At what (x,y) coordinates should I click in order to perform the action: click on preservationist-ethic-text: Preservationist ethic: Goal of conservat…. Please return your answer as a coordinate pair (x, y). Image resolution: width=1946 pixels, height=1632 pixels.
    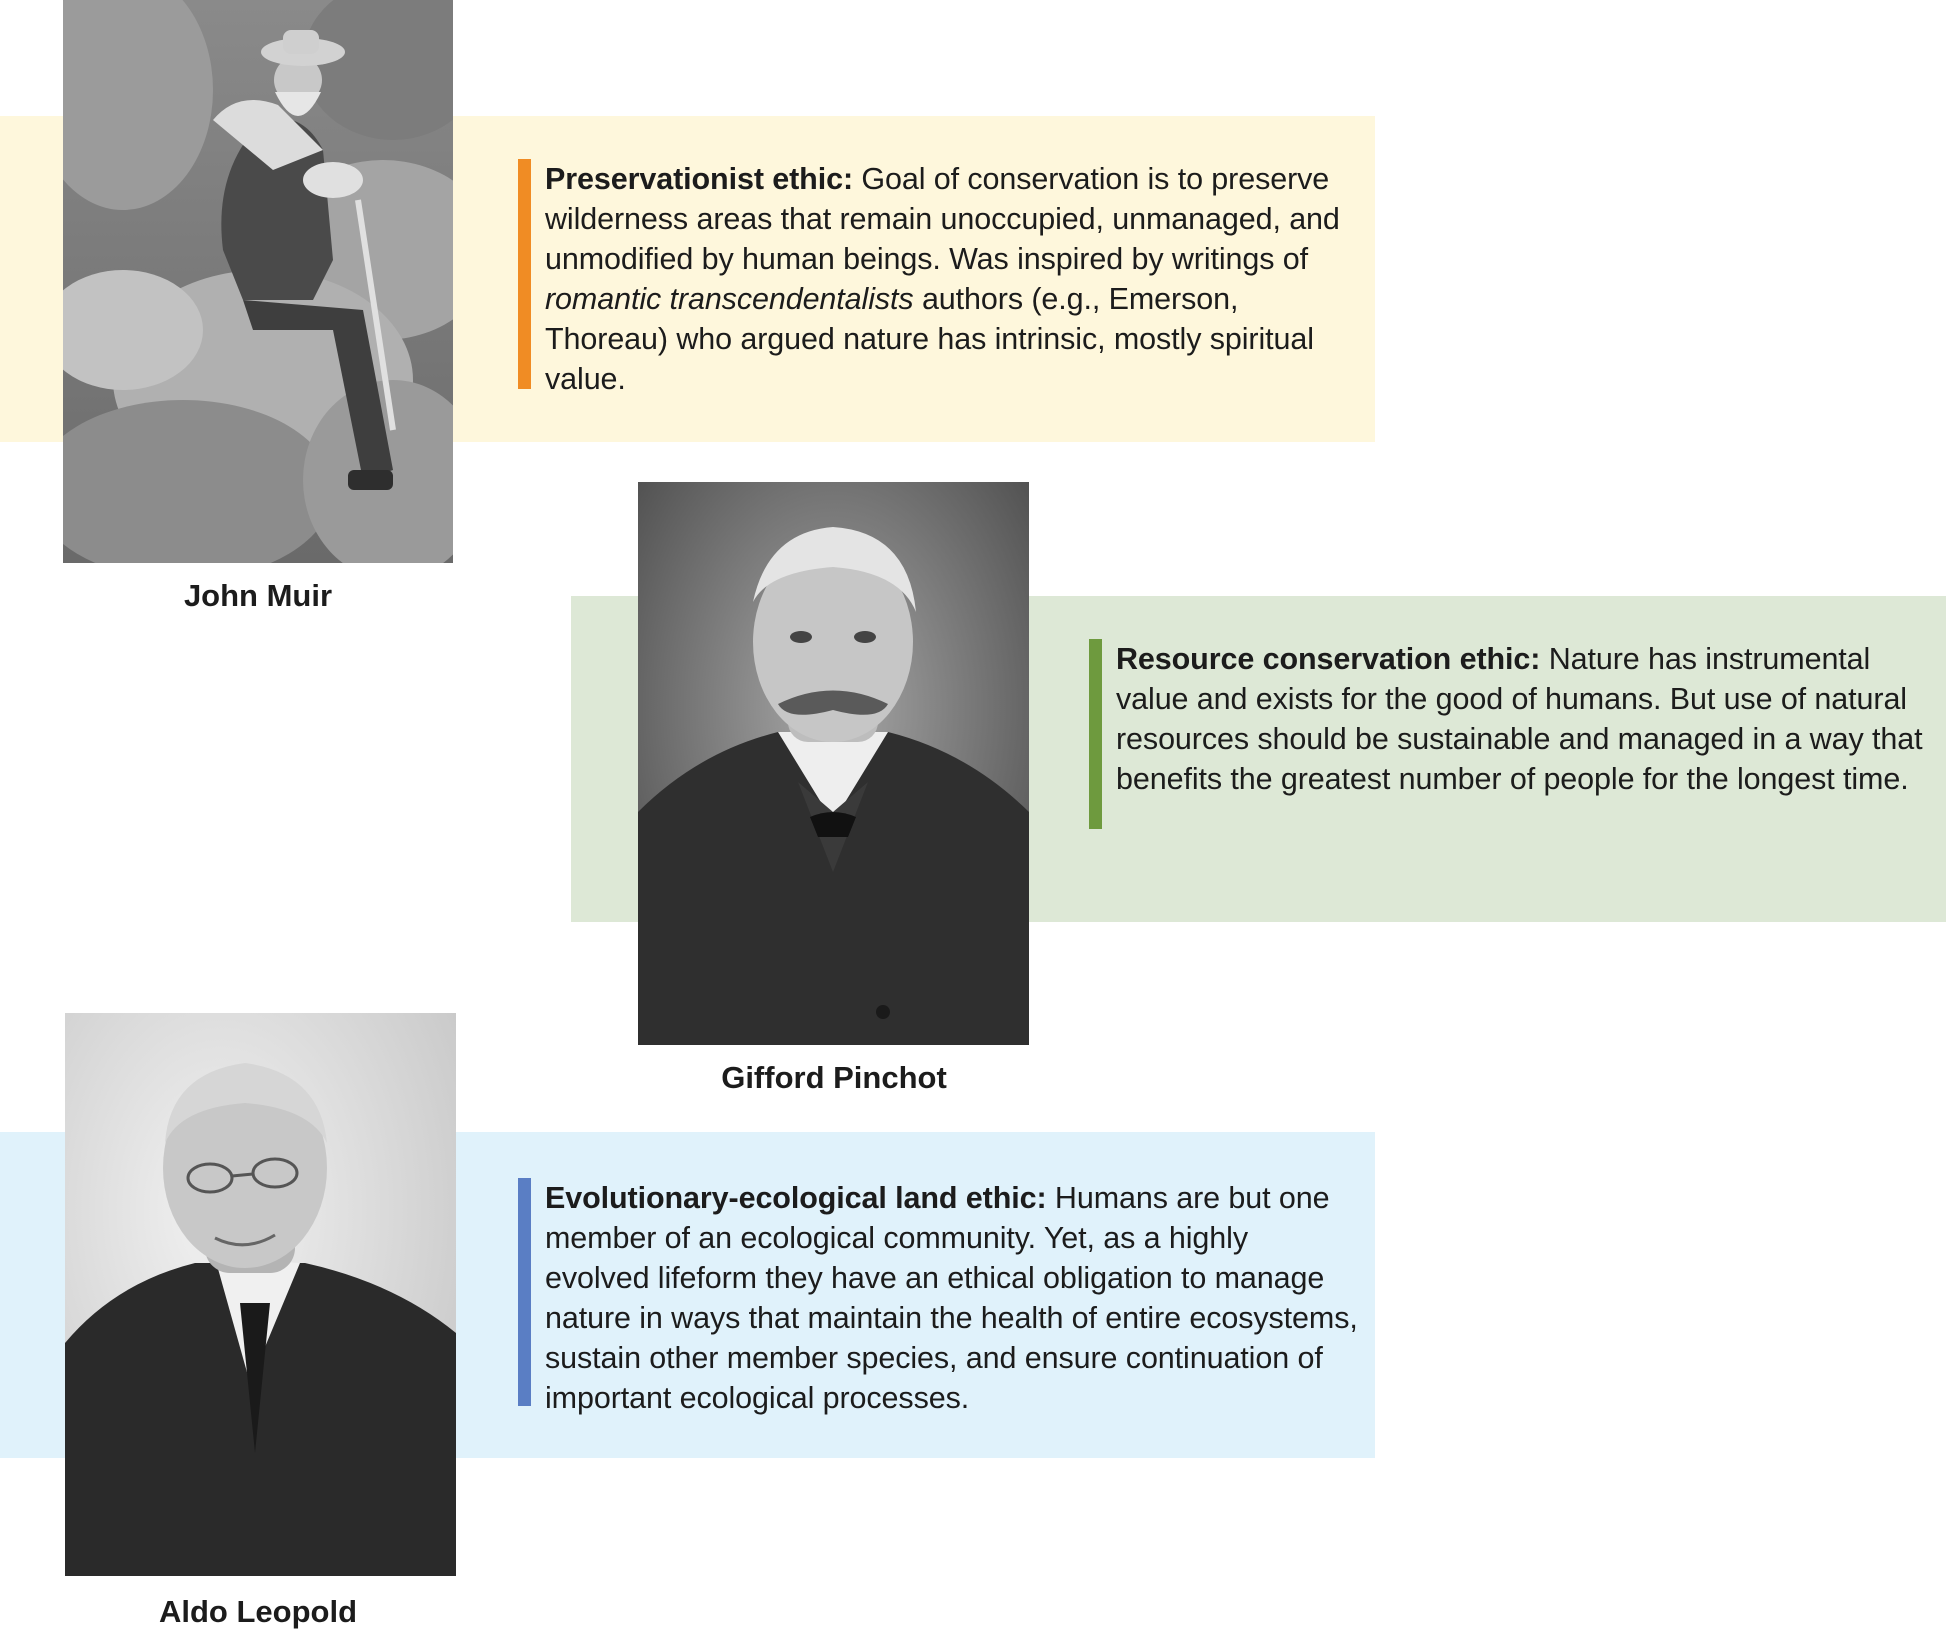
    Looking at the image, I should click on (933, 279).